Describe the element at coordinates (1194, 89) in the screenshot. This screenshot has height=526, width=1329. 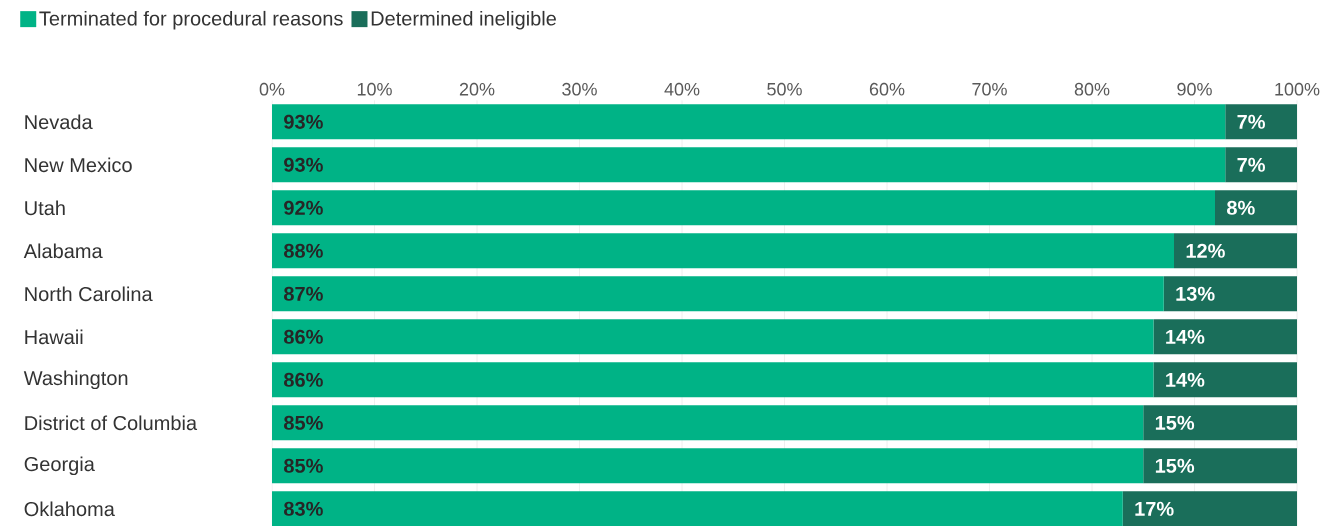
I see `x-tick-label: 90%` at that location.